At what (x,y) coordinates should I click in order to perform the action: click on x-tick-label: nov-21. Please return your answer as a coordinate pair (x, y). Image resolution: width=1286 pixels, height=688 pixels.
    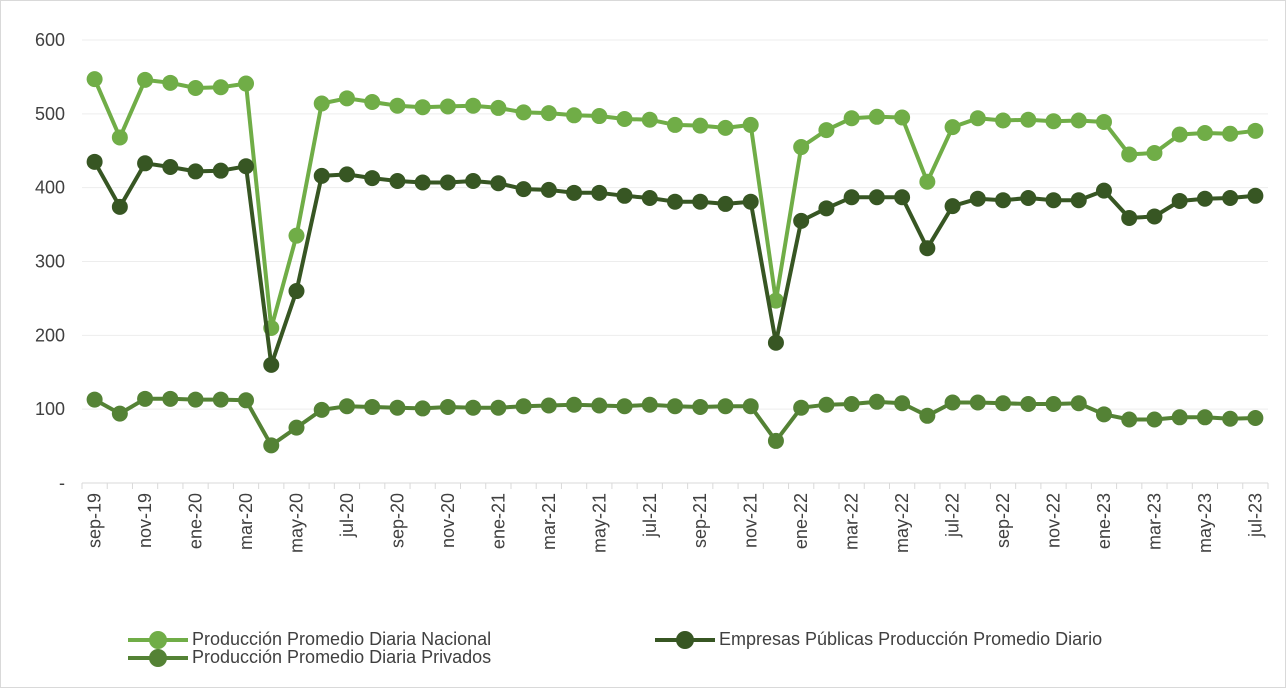
    Looking at the image, I should click on (751, 520).